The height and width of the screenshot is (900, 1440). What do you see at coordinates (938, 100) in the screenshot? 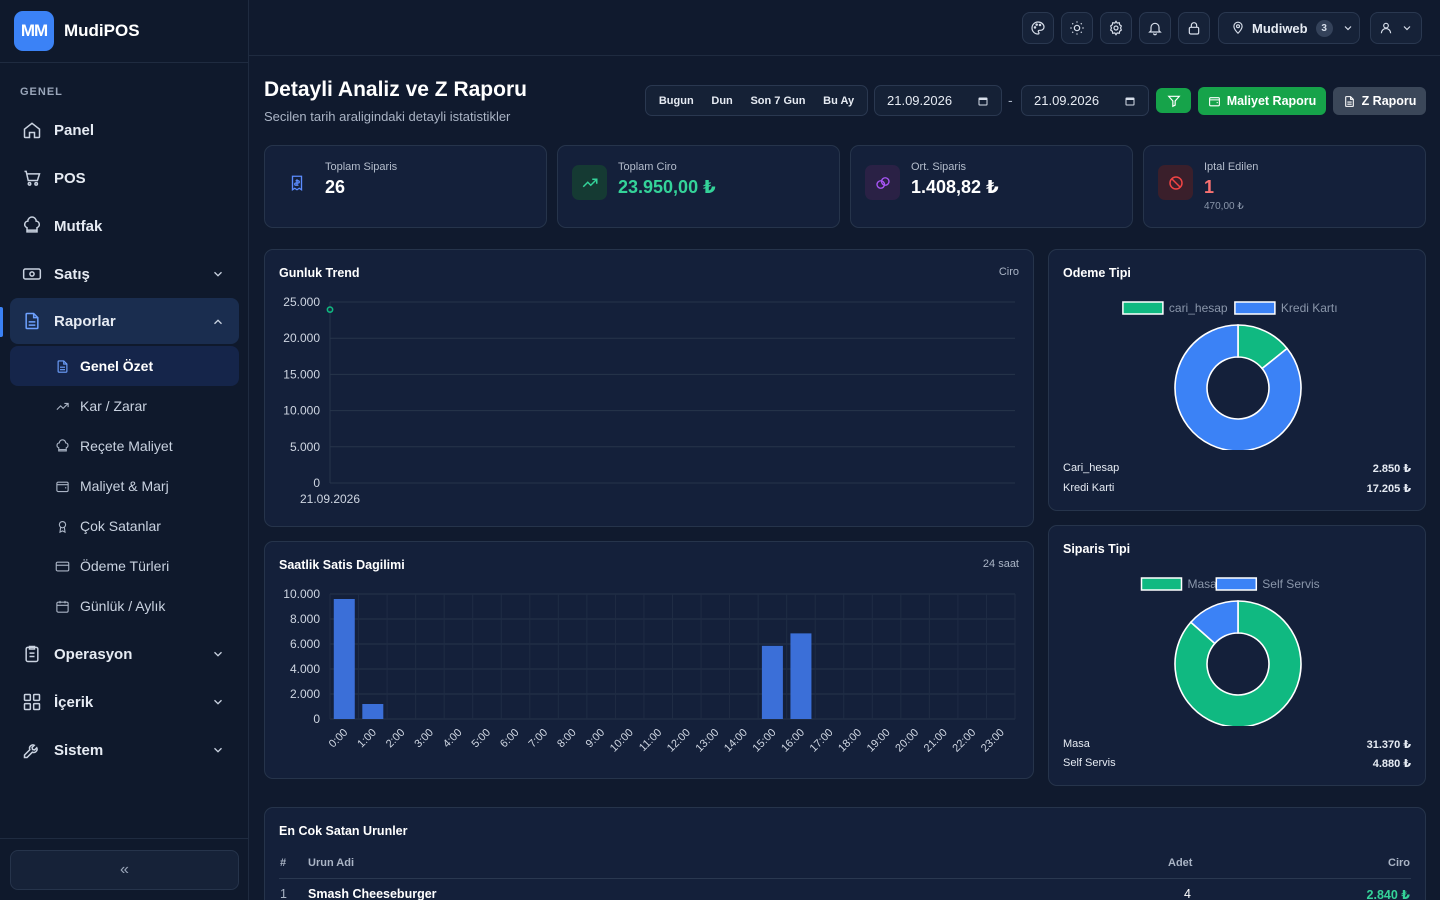
I see `date-from-input: 21.09.2026` at bounding box center [938, 100].